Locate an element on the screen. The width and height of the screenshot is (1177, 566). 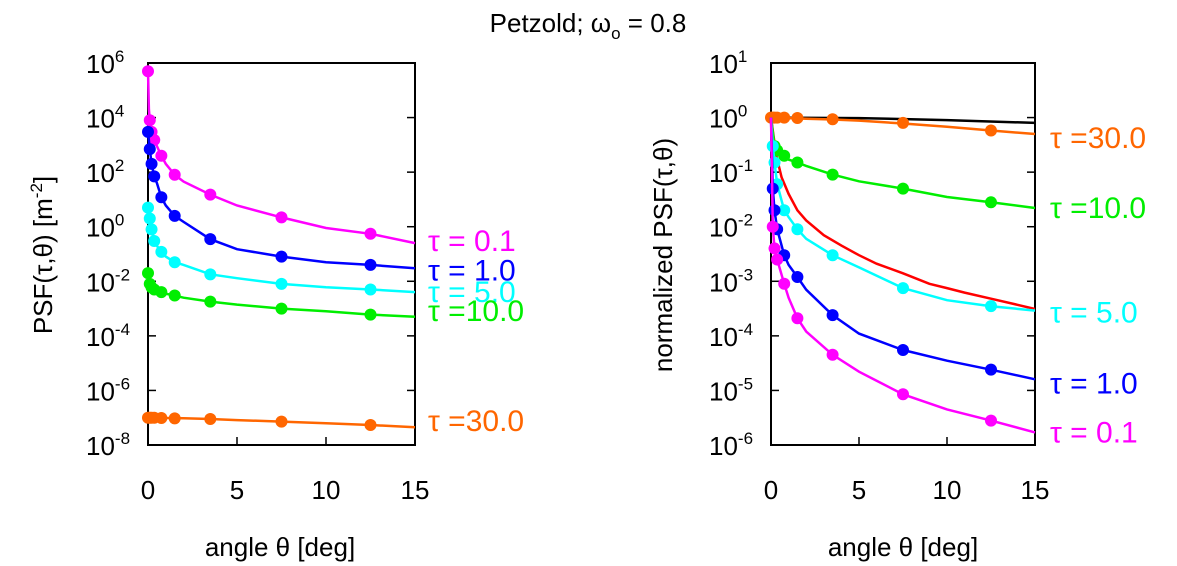
left-y-tick-label: 10⁶ is located at coordinates (105, 63).